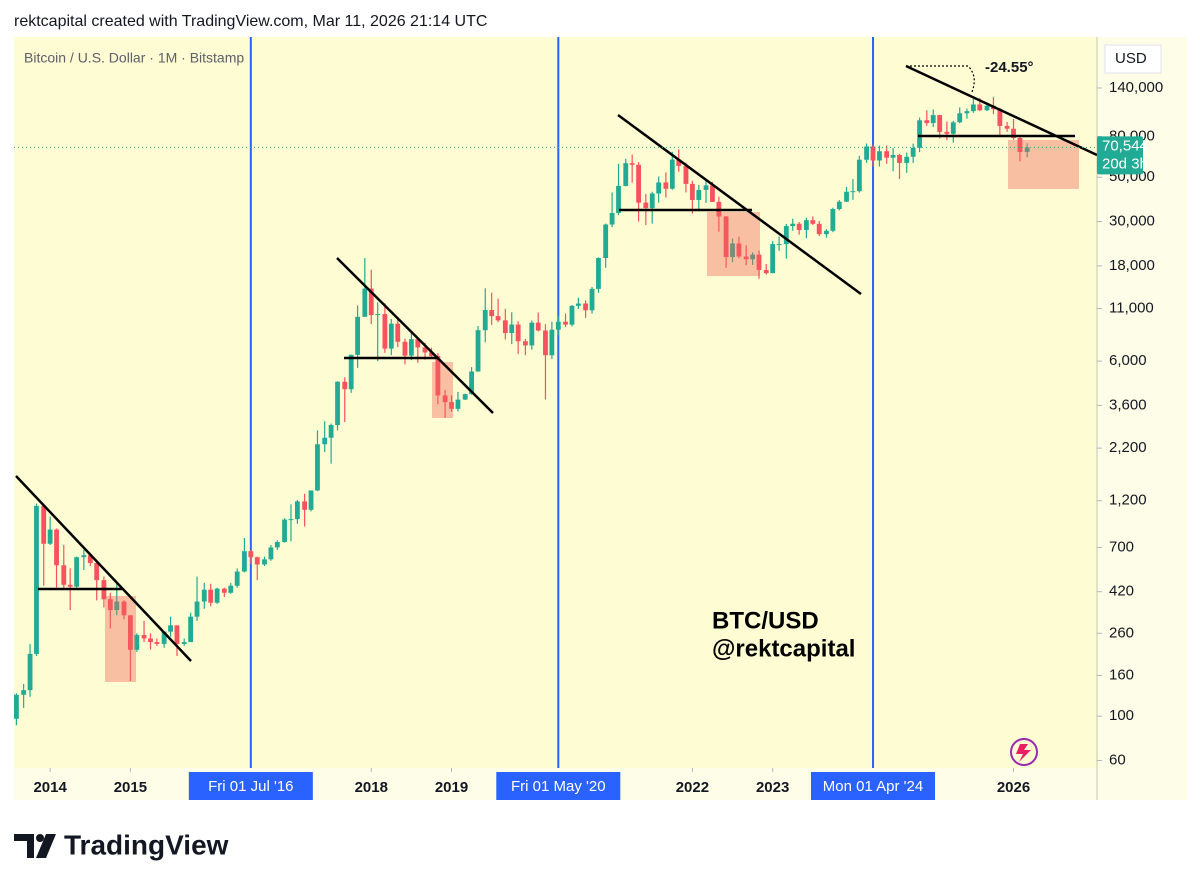 The height and width of the screenshot is (885, 1200). What do you see at coordinates (451, 787) in the screenshot?
I see `x-tick-label: 2019` at bounding box center [451, 787].